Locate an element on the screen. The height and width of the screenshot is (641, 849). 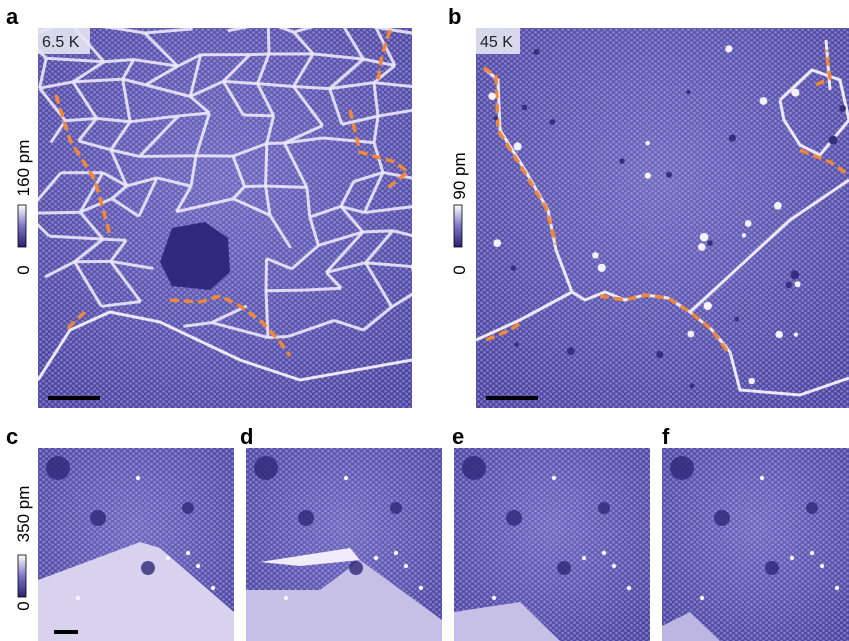
temperature-tag is located at coordinates (64, 41).